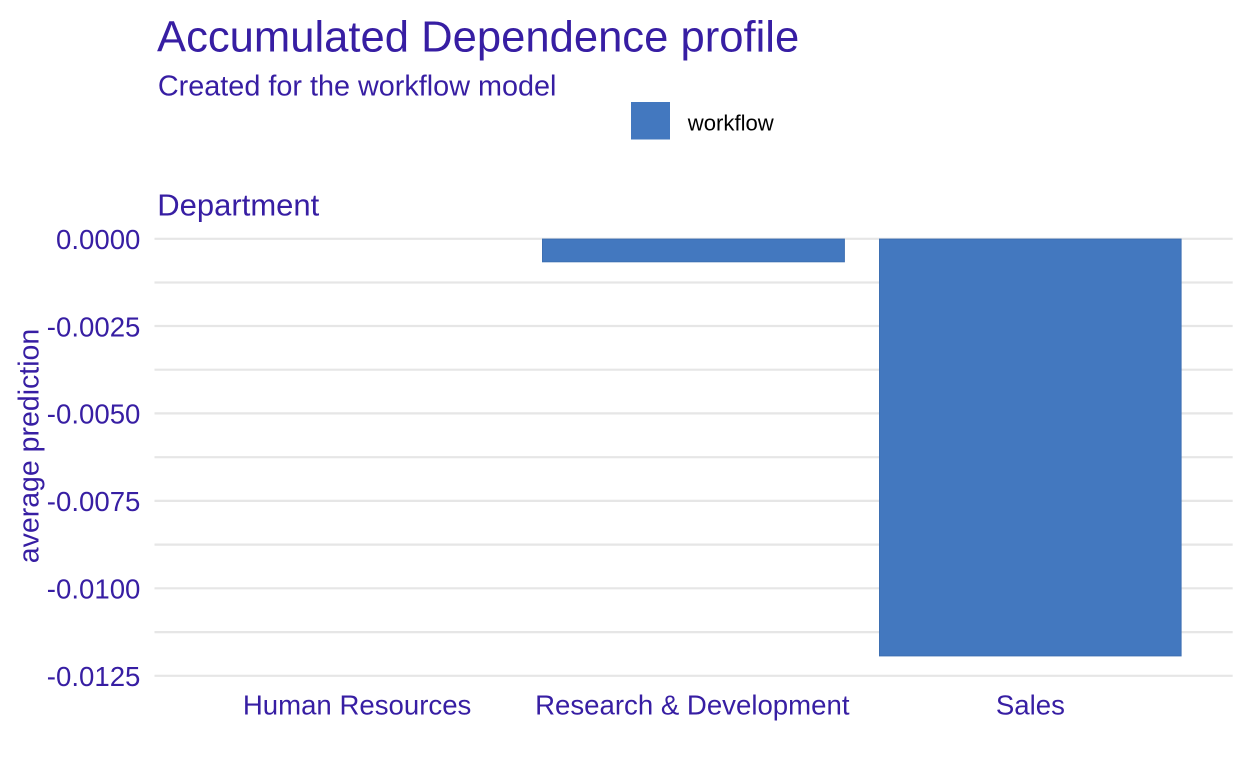 The width and height of the screenshot is (1248, 768). Describe the element at coordinates (238, 205) in the screenshot. I see `svg-text: Department` at that location.